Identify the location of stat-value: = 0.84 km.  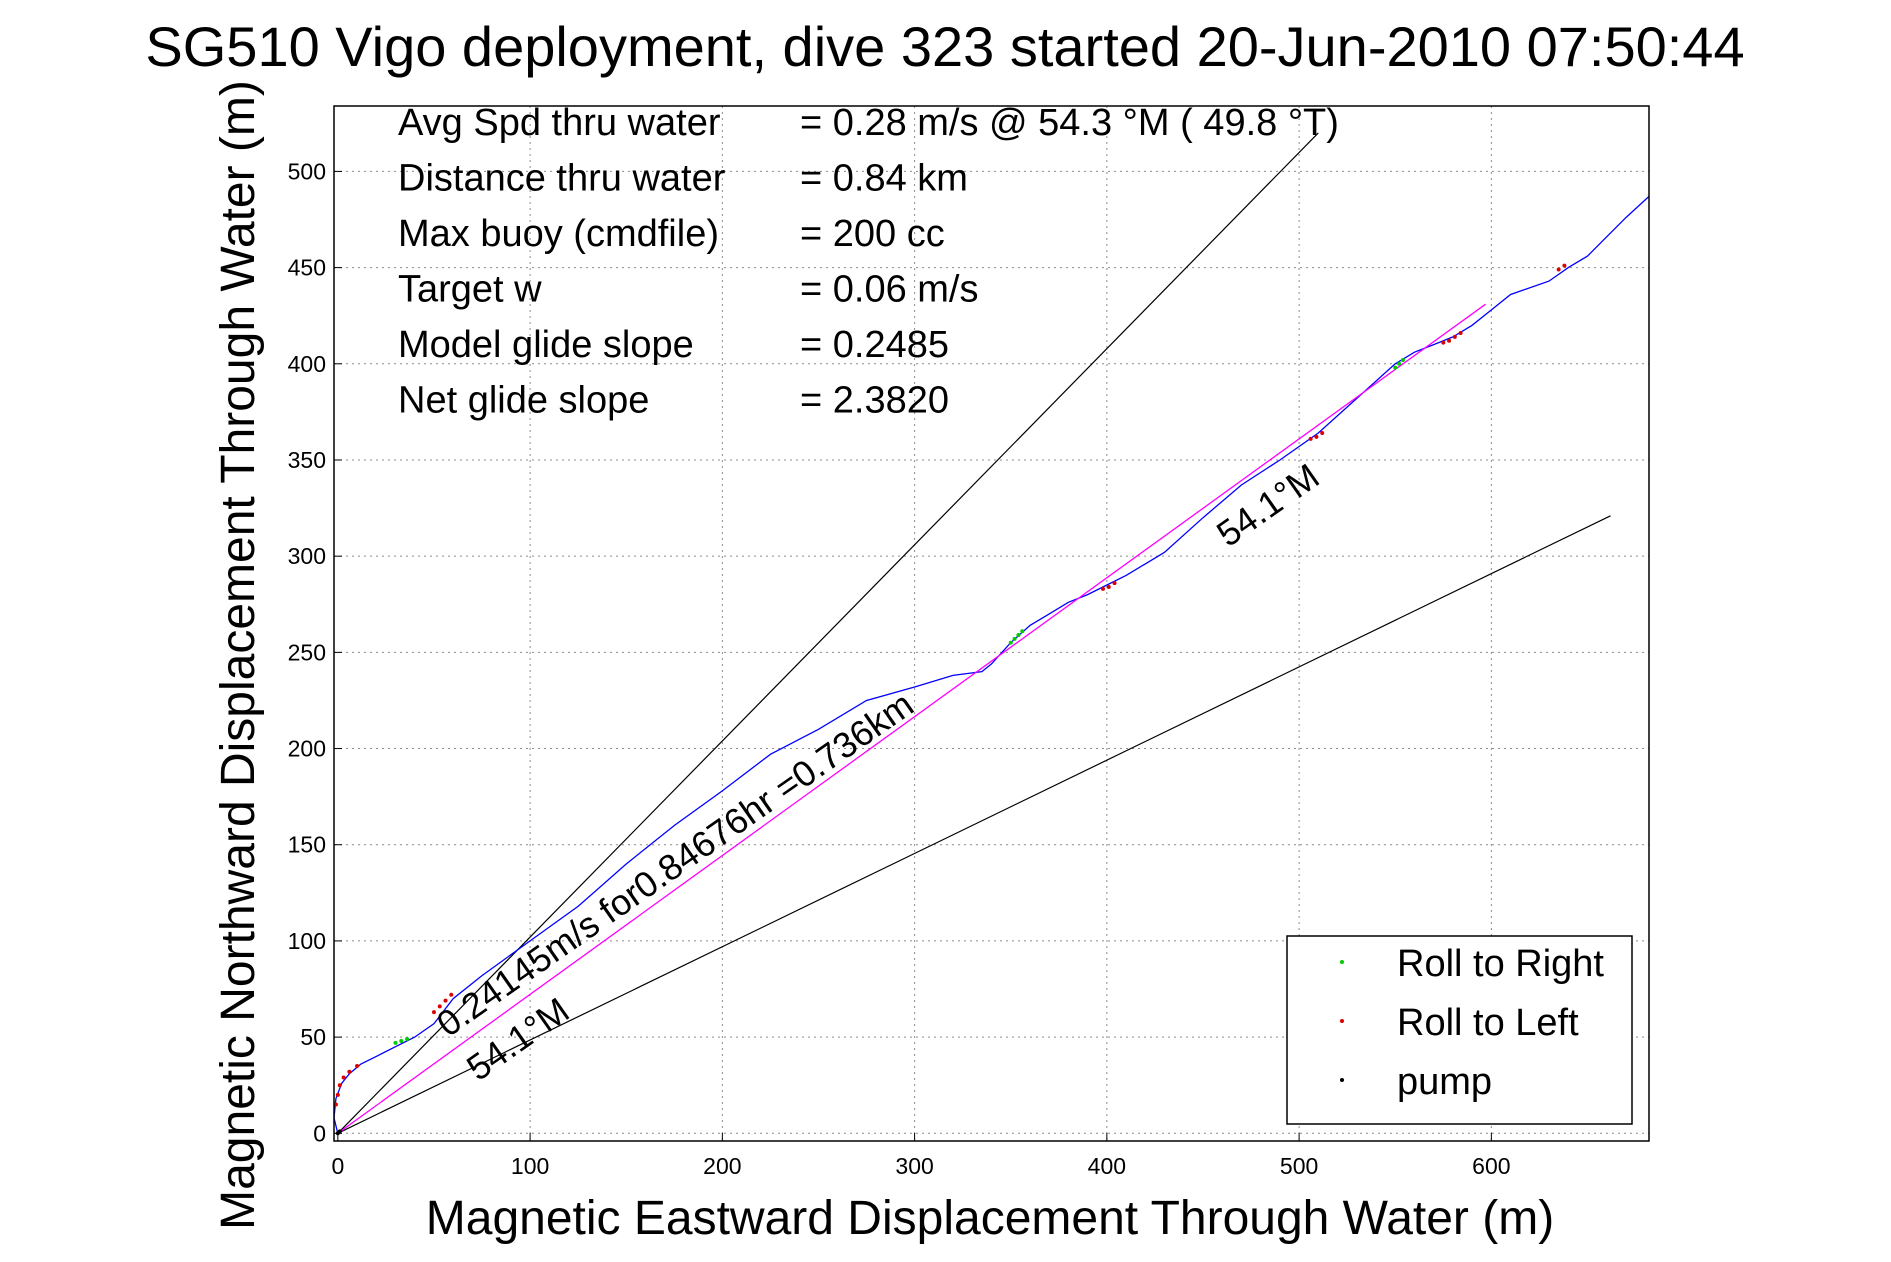
(884, 179).